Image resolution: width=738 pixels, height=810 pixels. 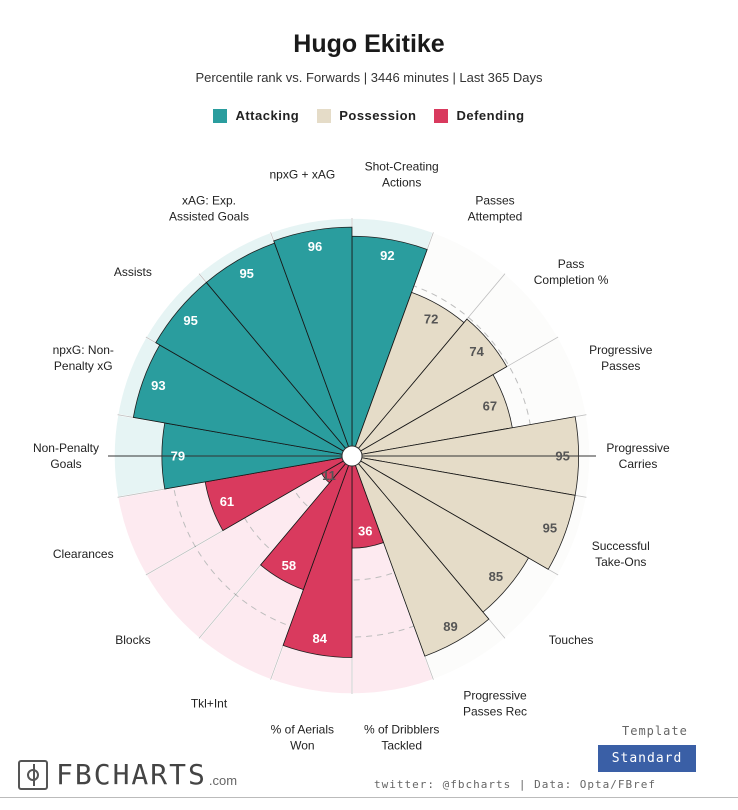 What do you see at coordinates (83, 358) in the screenshot?
I see `category-label-15: npxG: Non-Penalty xG` at bounding box center [83, 358].